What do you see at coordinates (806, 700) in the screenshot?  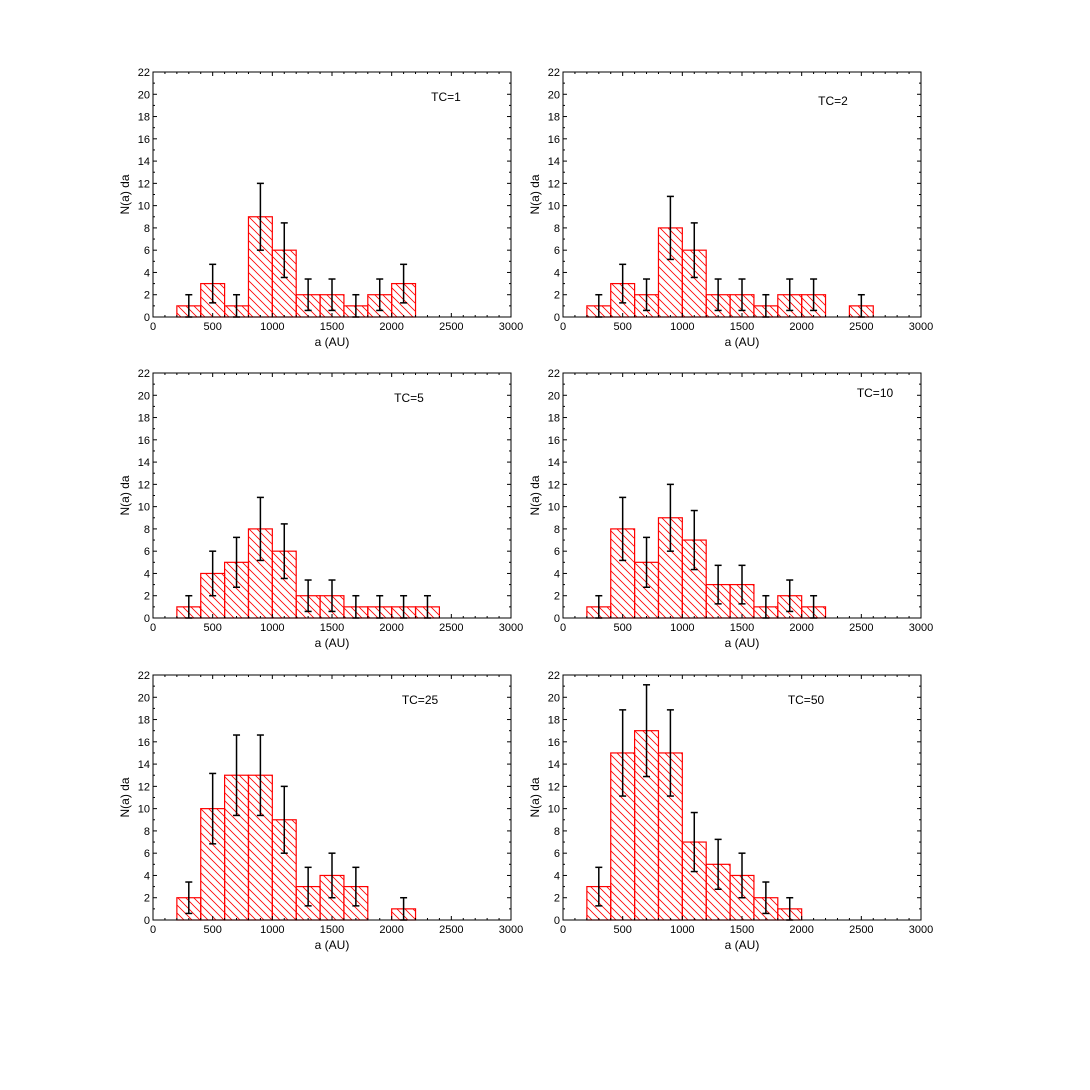 I see `panel-annotation: TC=50` at bounding box center [806, 700].